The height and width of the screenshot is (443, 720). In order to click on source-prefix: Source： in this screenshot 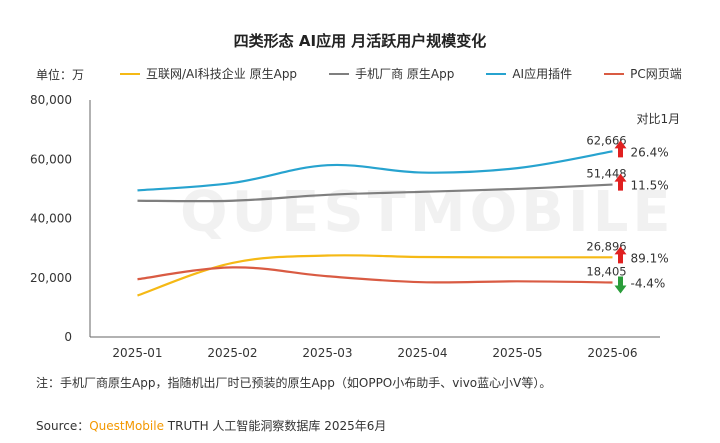, I will do `click(63, 426)`.